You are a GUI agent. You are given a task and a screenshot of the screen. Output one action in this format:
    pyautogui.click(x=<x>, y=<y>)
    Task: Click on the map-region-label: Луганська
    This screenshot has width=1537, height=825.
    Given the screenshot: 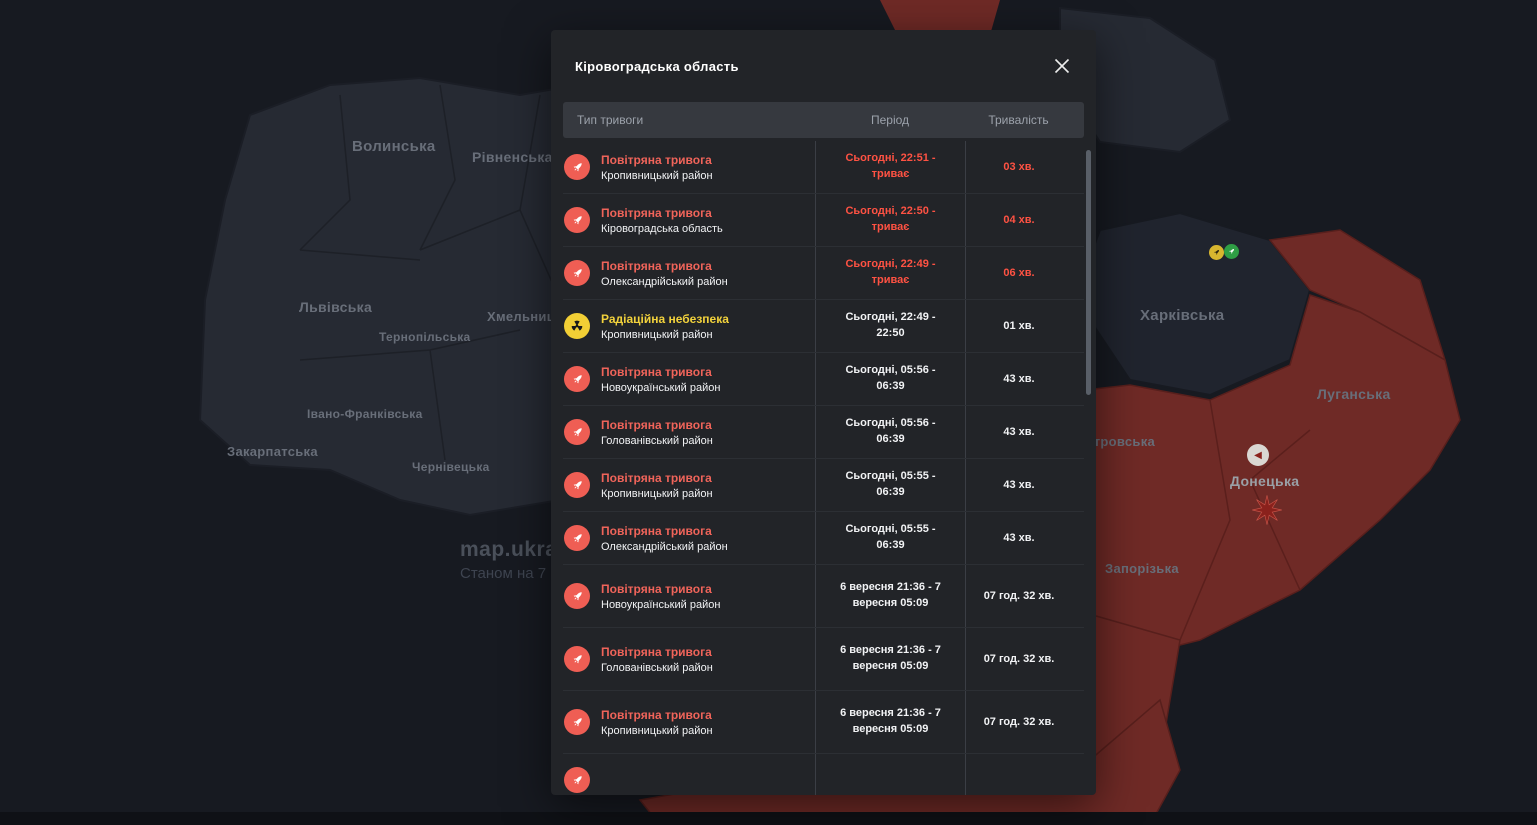 What is the action you would take?
    pyautogui.click(x=1354, y=394)
    